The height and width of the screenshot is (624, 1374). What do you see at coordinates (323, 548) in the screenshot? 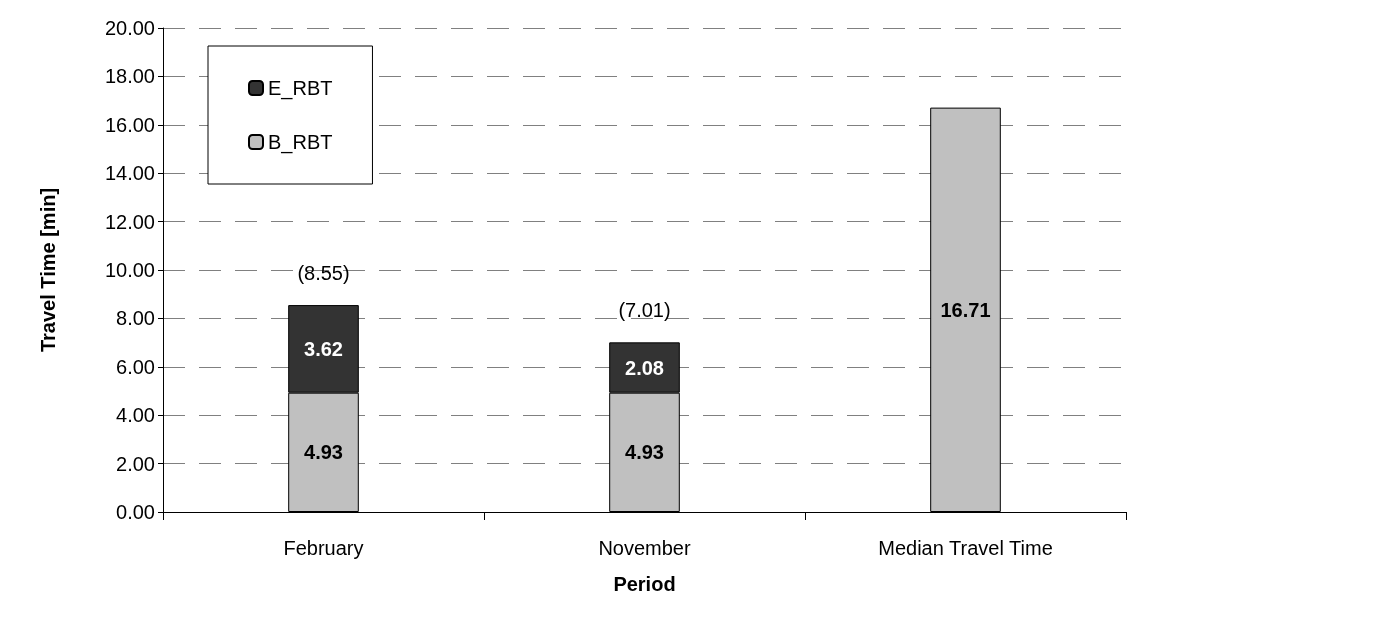
I see `x-tick-label: February` at bounding box center [323, 548].